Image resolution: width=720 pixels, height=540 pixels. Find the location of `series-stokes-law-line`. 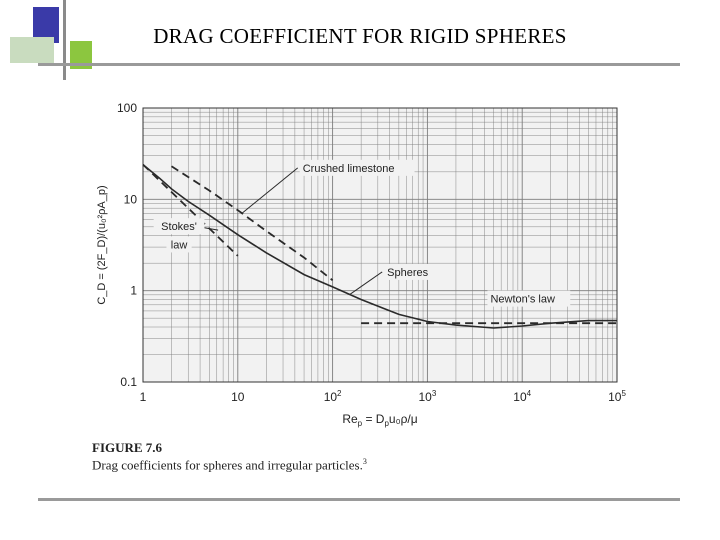

series-stokes-law-line is located at coordinates (190, 210).